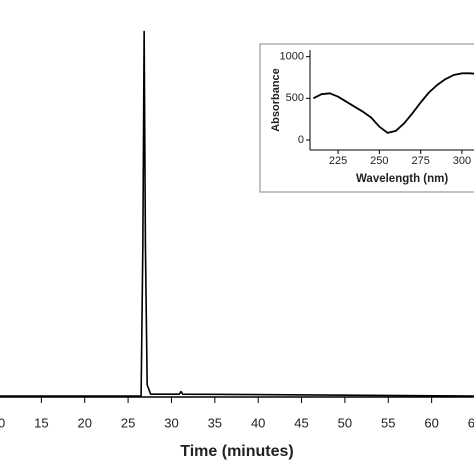 This screenshot has height=474, width=474. Describe the element at coordinates (295, 98) in the screenshot. I see `y-tick-label: 500` at that location.